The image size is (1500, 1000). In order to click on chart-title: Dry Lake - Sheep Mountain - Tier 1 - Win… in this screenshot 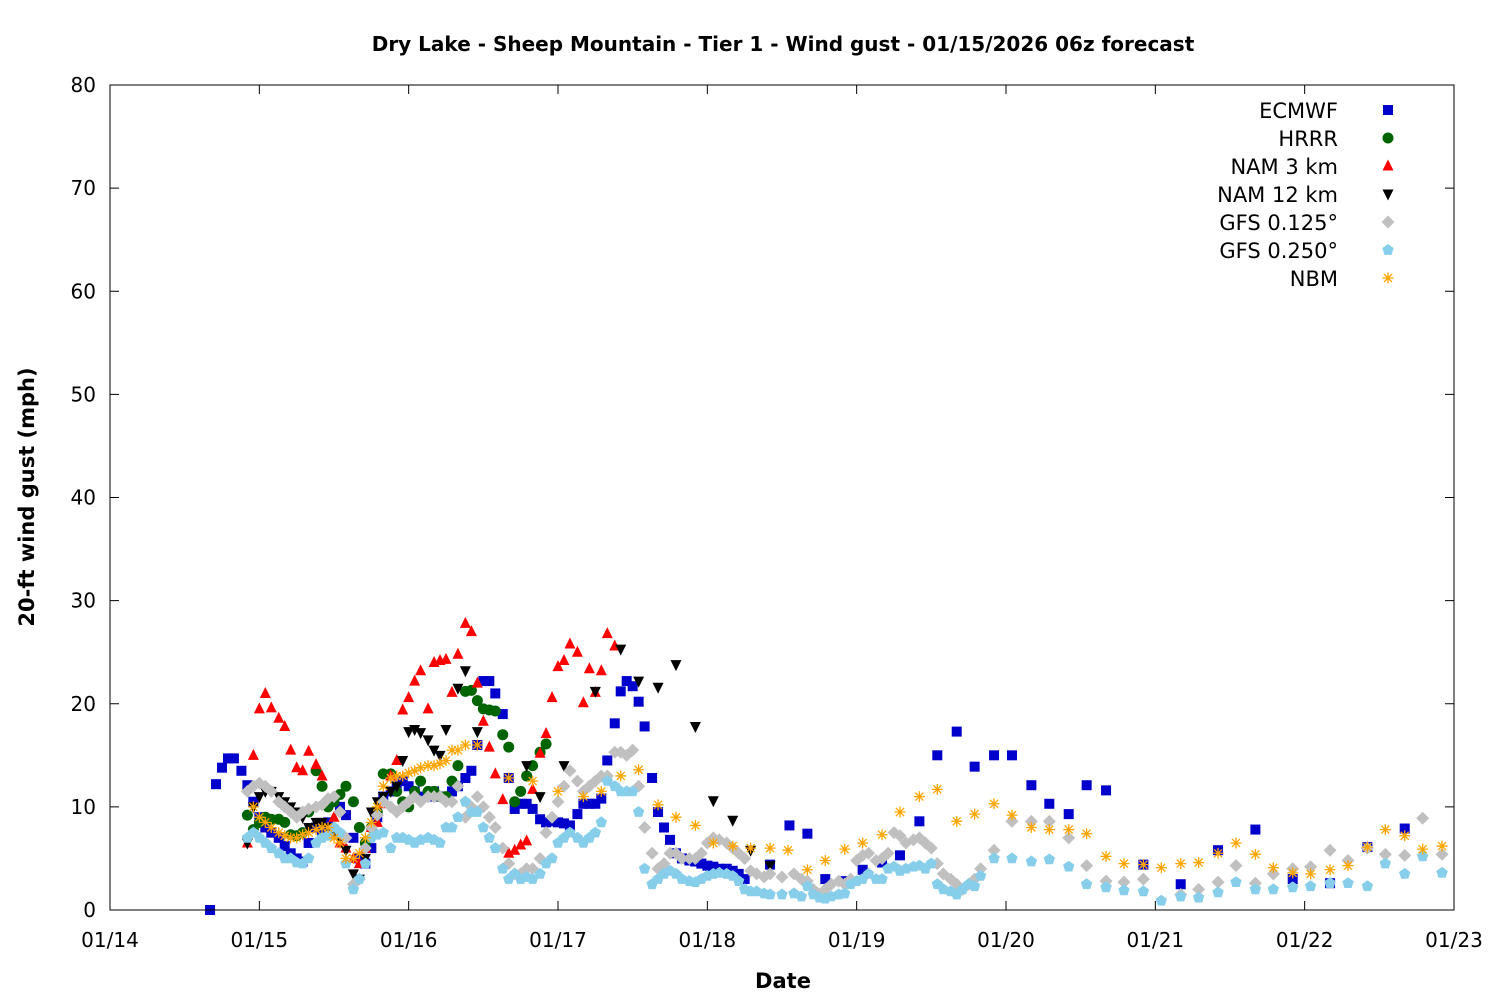, I will do `click(783, 44)`.